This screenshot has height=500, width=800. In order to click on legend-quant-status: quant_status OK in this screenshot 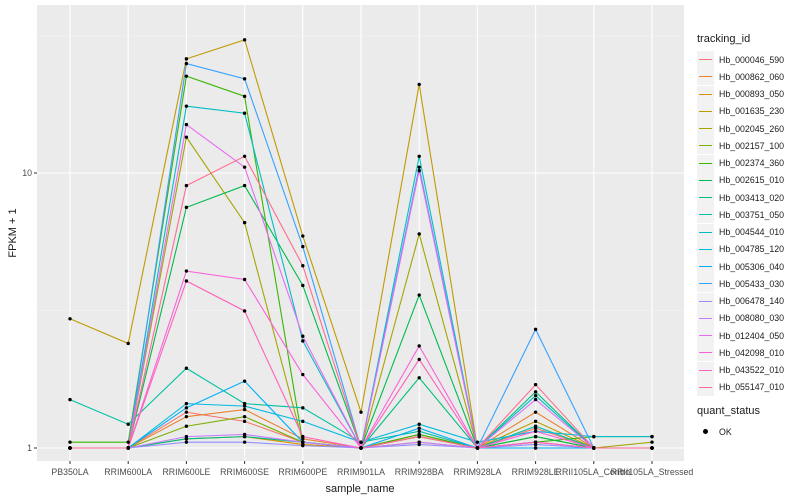, I will do `click(728, 422)`.